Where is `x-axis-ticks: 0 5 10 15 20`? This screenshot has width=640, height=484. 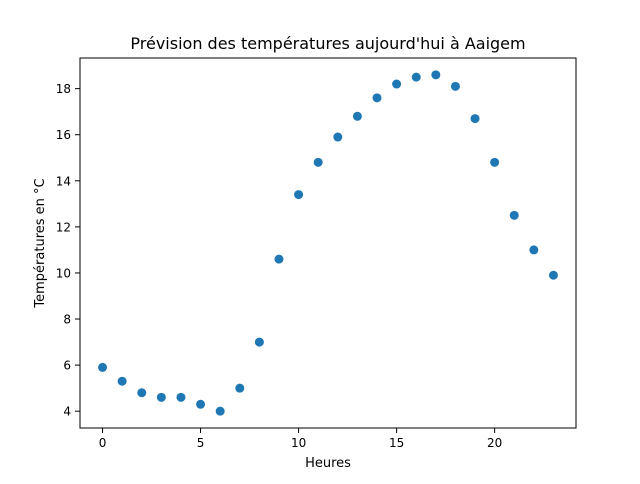 x-axis-ticks: 0 5 10 15 20 is located at coordinates (300, 439).